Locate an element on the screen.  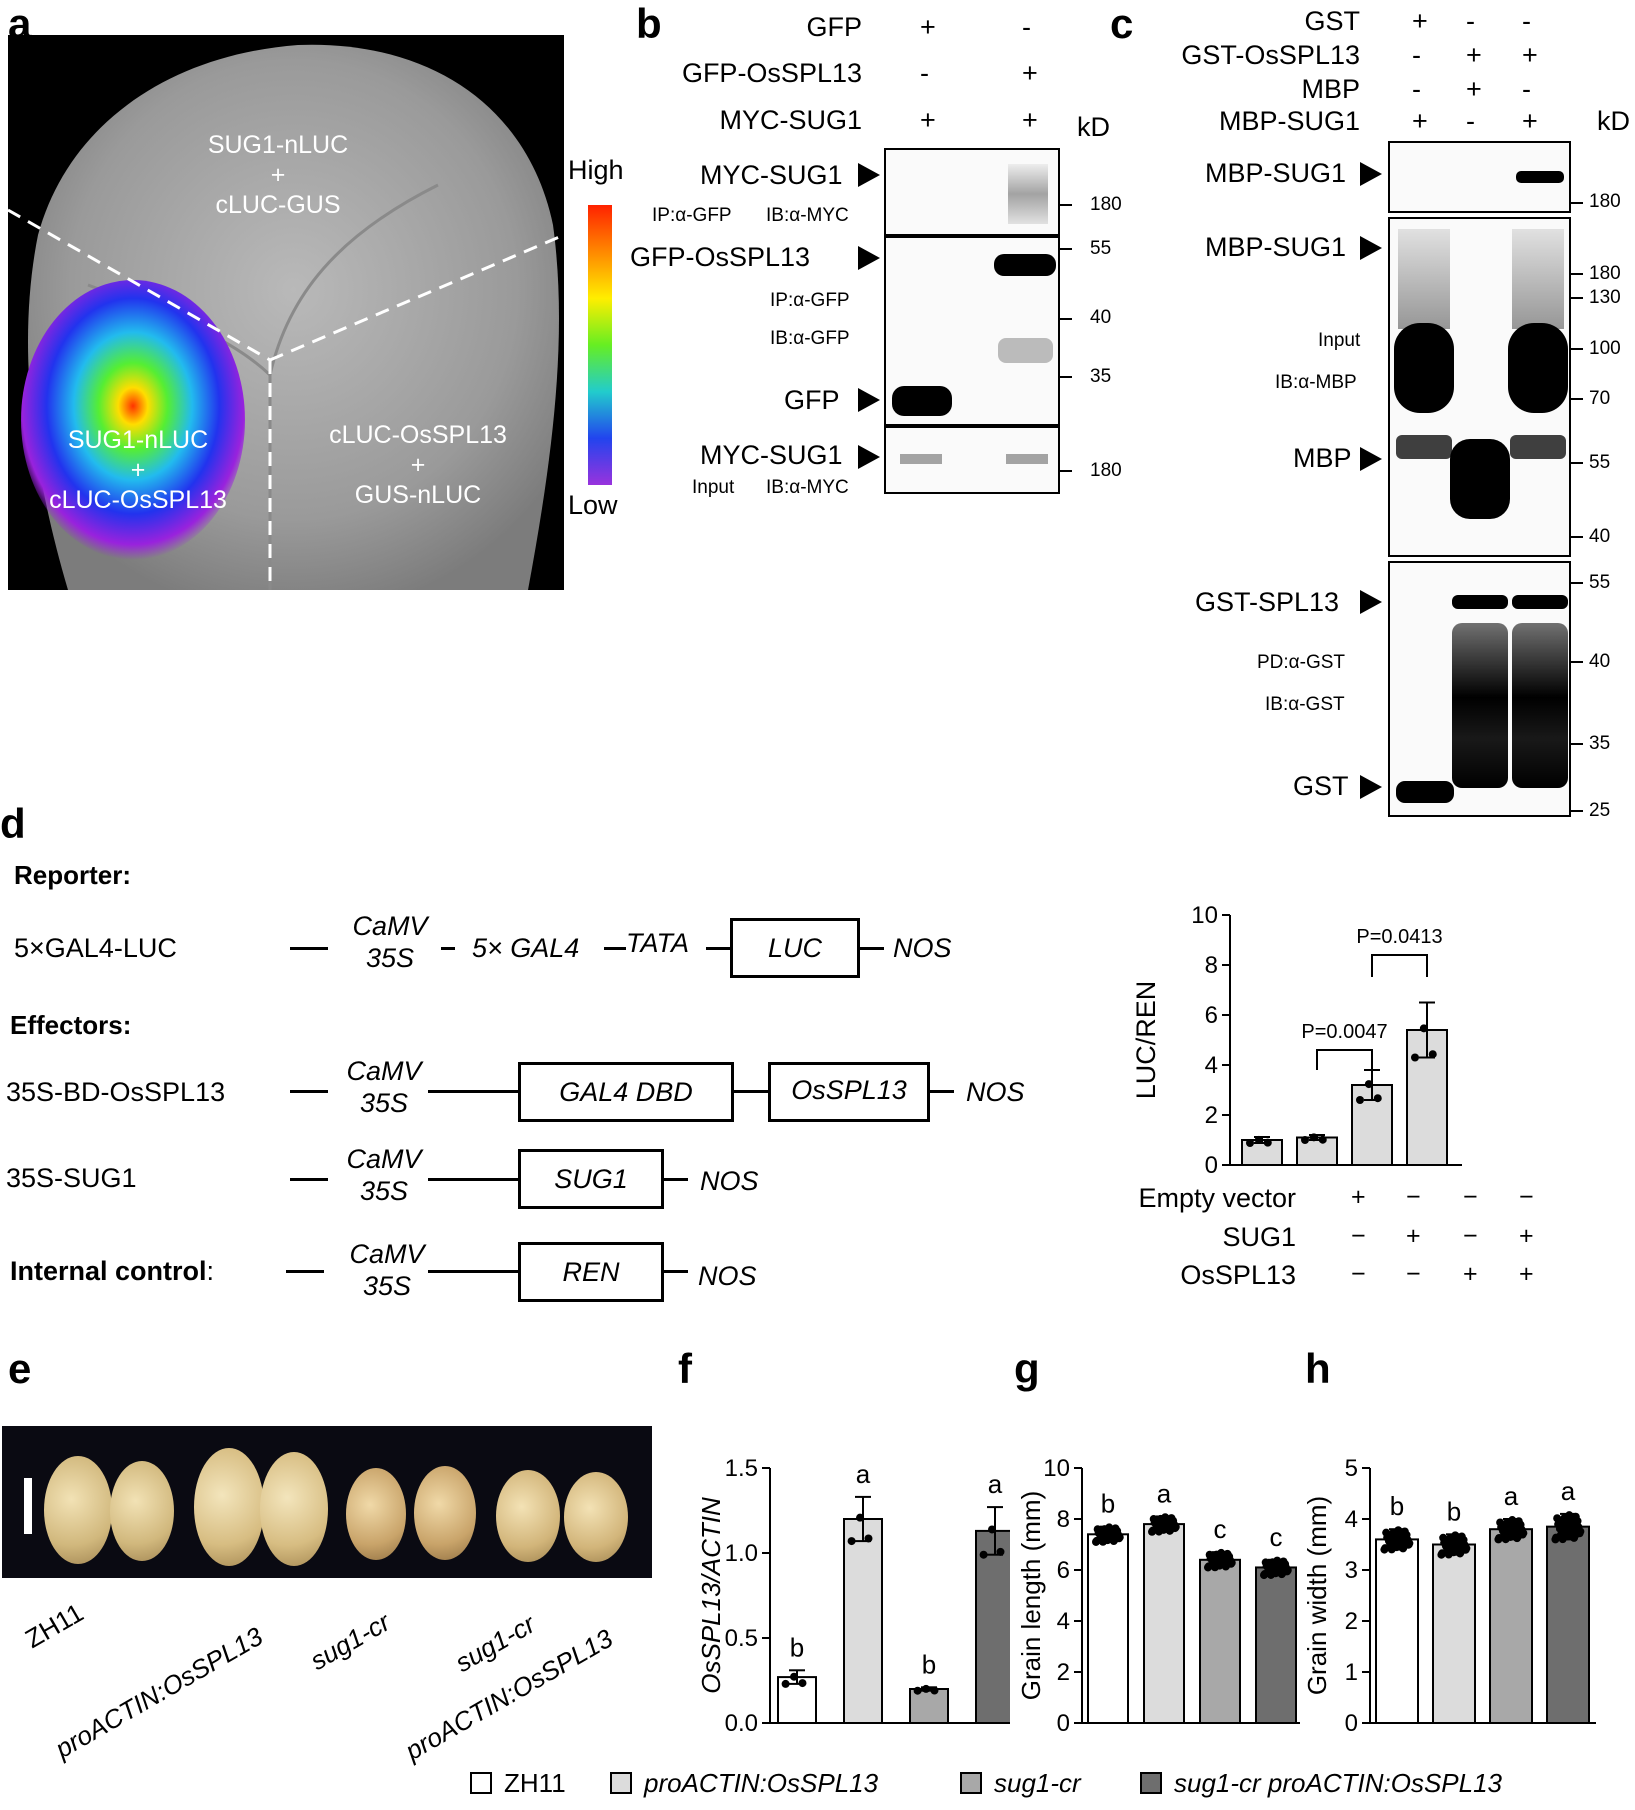
scale-bar is located at coordinates (28, 1506).